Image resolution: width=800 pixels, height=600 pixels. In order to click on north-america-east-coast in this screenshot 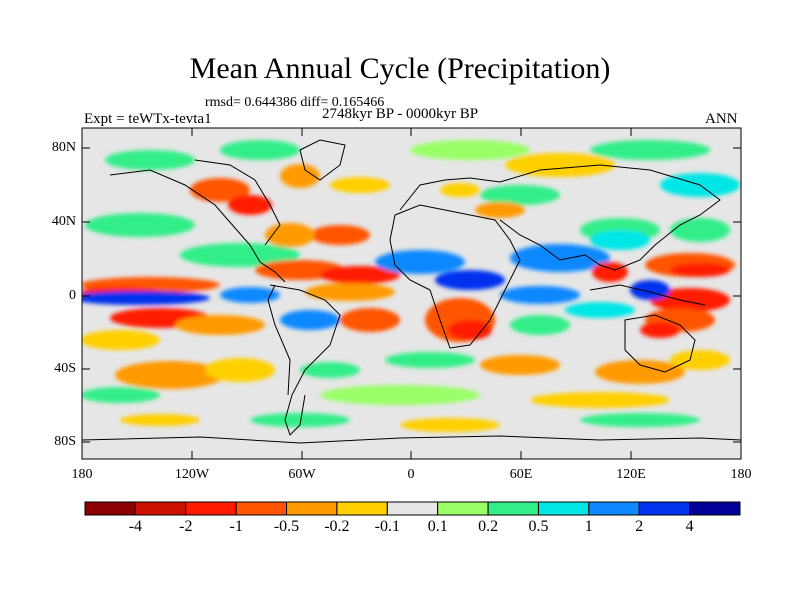, I will do `click(237, 202)`.